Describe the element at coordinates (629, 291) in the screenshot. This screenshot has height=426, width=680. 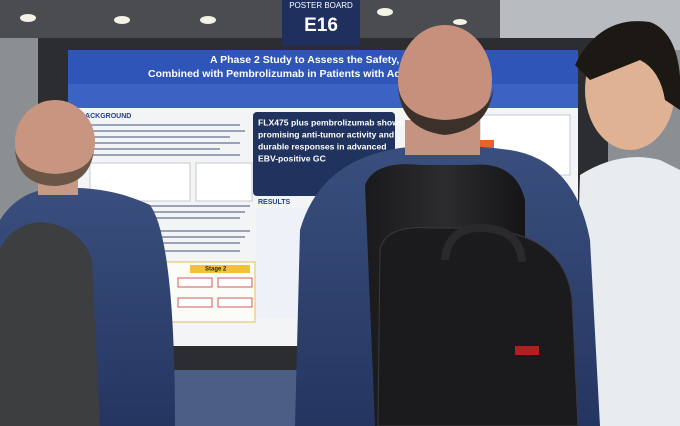
I see `person-right-shirt` at that location.